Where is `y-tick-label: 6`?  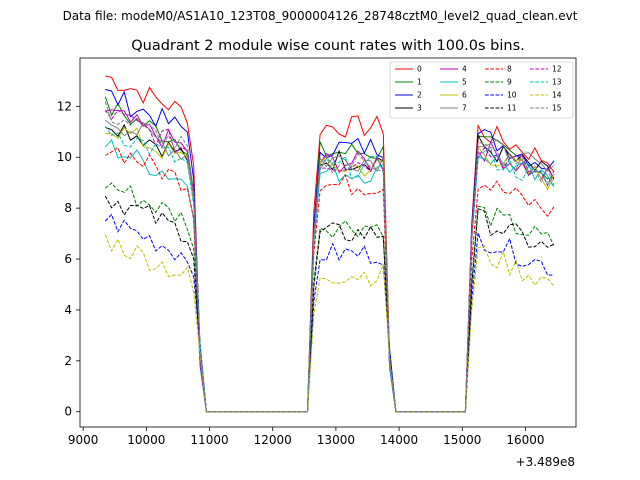
y-tick-label: 6 is located at coordinates (68, 259).